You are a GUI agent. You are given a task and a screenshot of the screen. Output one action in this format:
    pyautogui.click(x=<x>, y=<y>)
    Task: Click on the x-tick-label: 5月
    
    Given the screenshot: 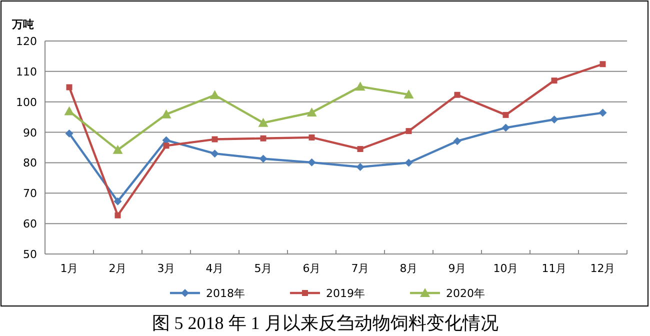 What is the action you would take?
    pyautogui.click(x=263, y=268)
    